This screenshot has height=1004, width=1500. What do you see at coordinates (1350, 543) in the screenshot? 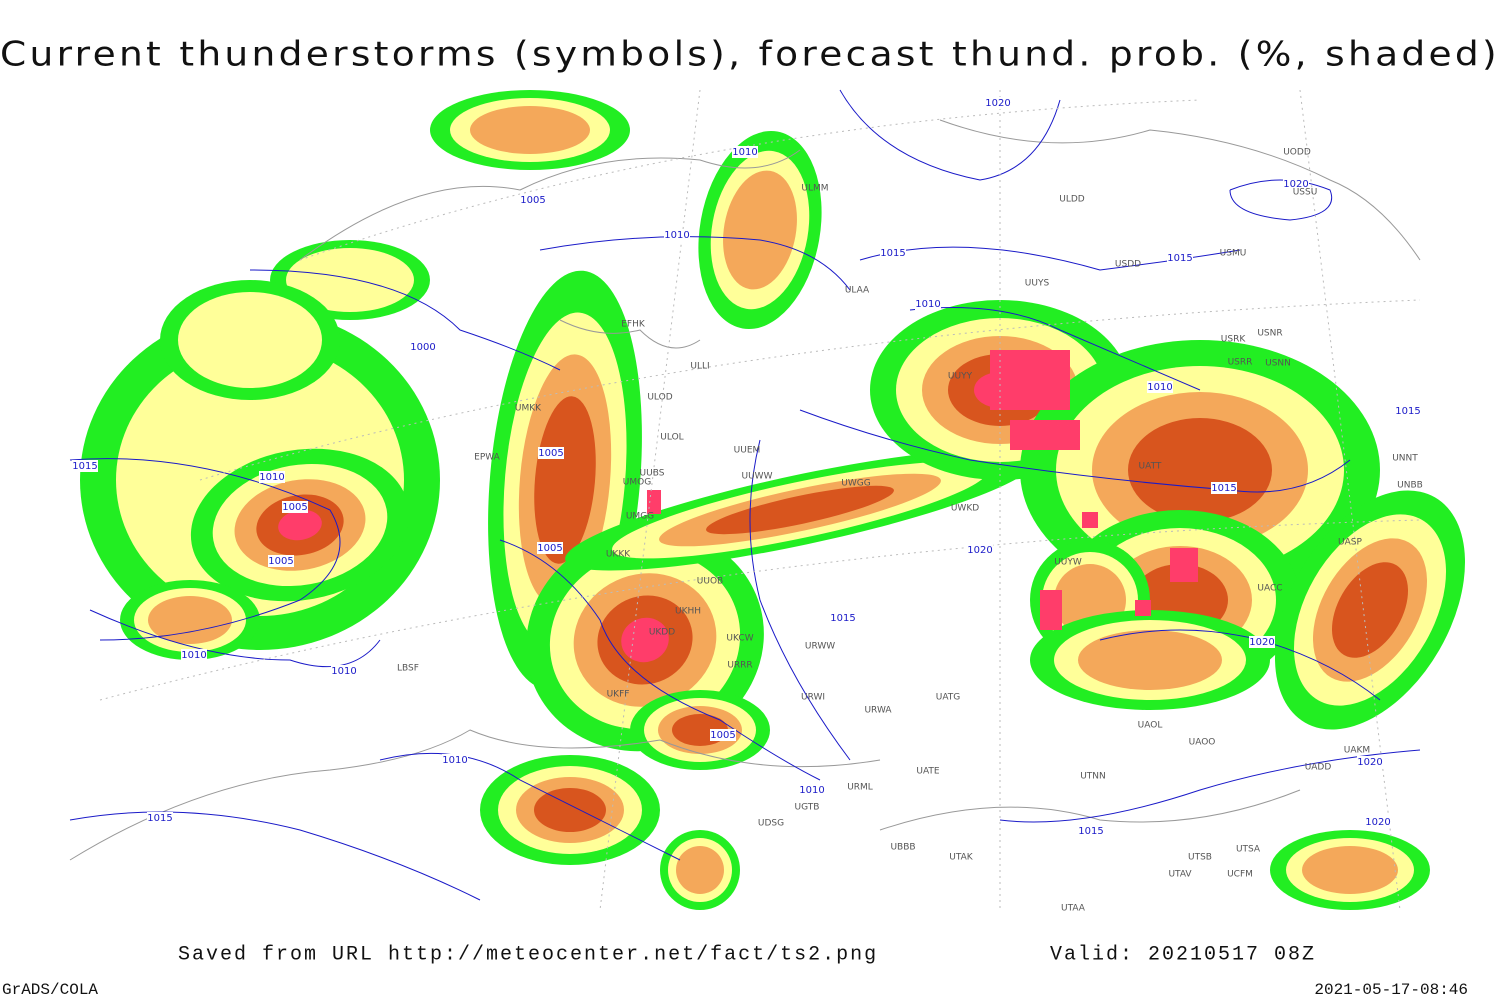
I see `station-label: UASP` at bounding box center [1350, 543].